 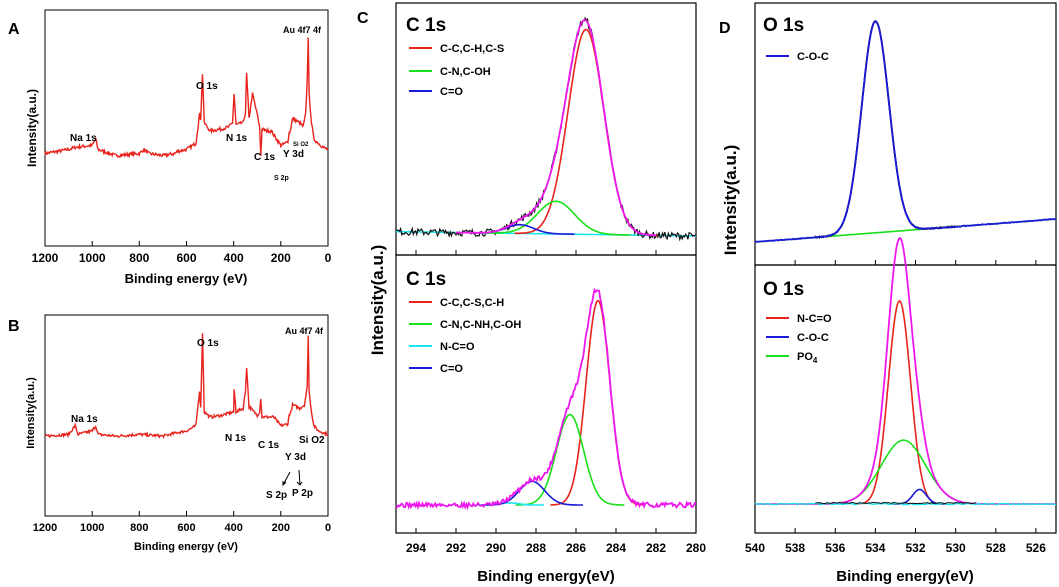 What do you see at coordinates (556, 548) in the screenshot?
I see `panel-c-tick-labels: 294 292 290 288 286 284 282 280` at bounding box center [556, 548].